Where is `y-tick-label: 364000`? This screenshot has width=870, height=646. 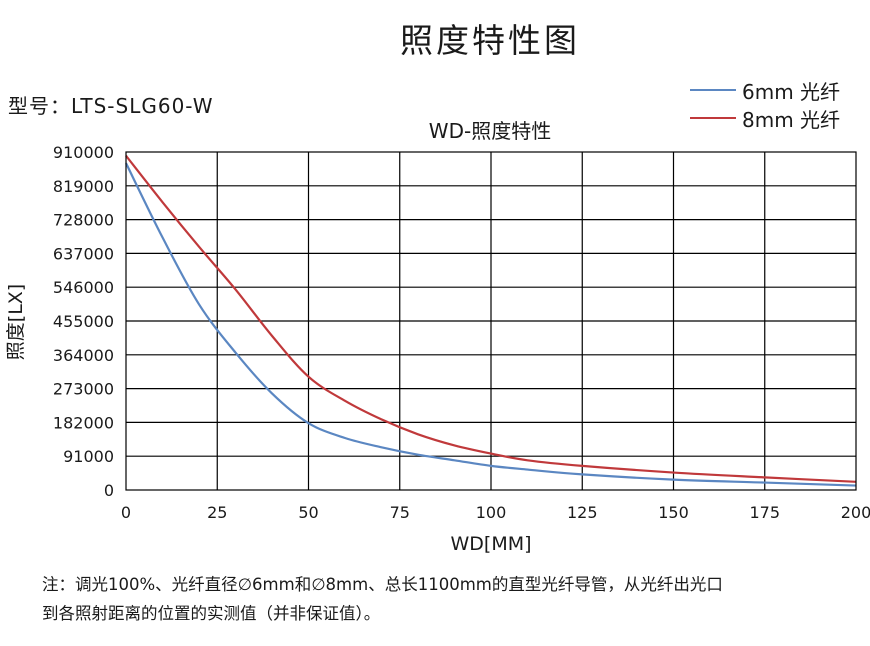 y-tick-label: 364000 is located at coordinates (83, 355).